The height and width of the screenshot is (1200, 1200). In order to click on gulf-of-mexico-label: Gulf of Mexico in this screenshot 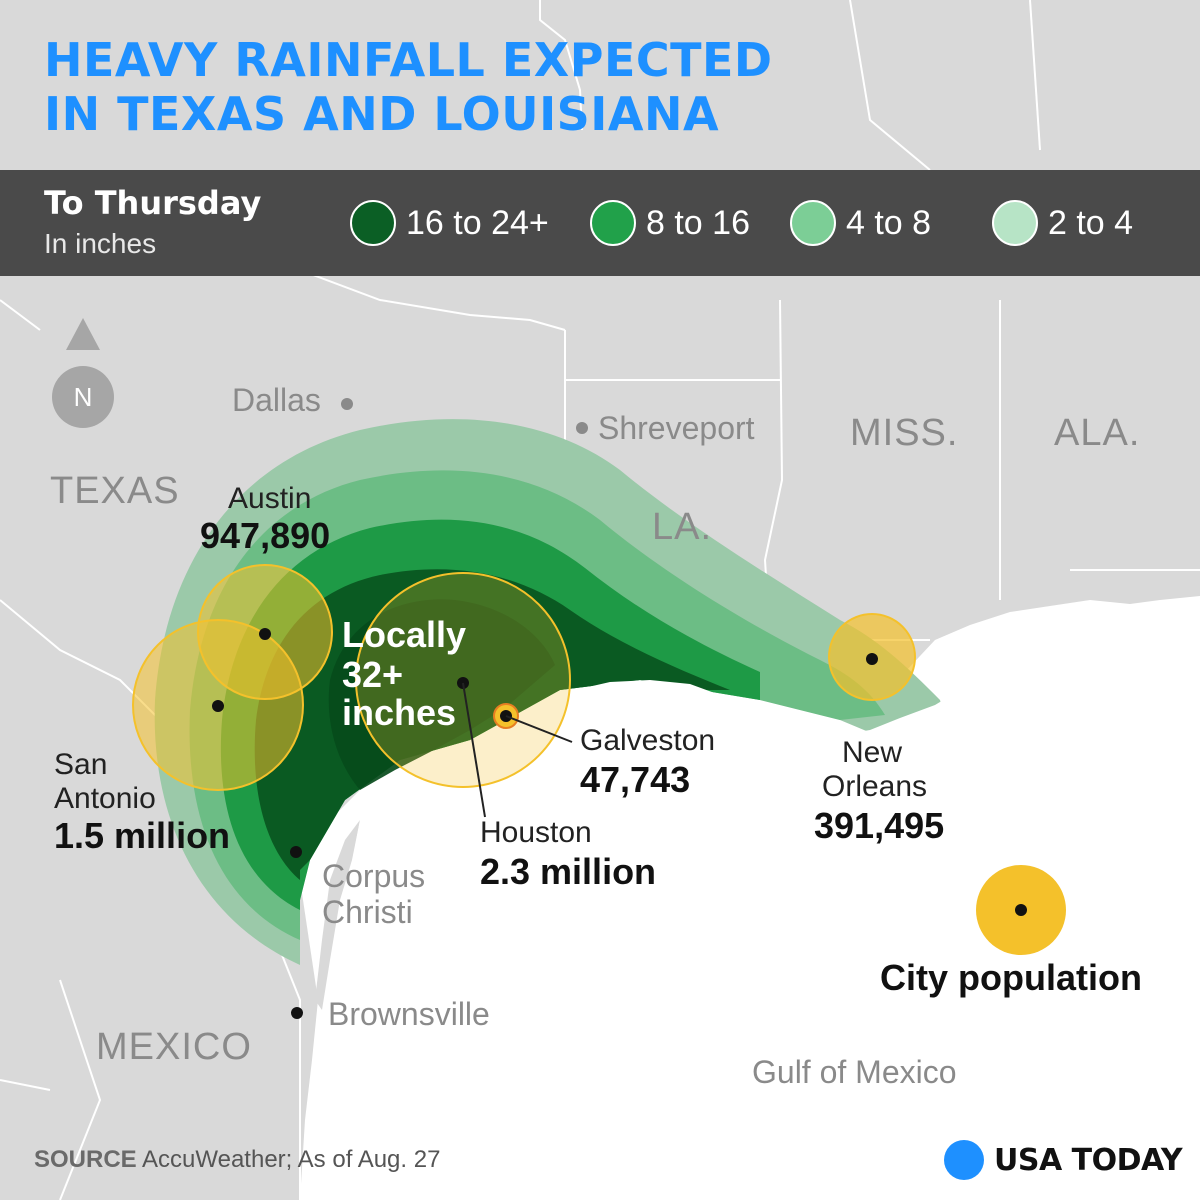, I will do `click(854, 1072)`.